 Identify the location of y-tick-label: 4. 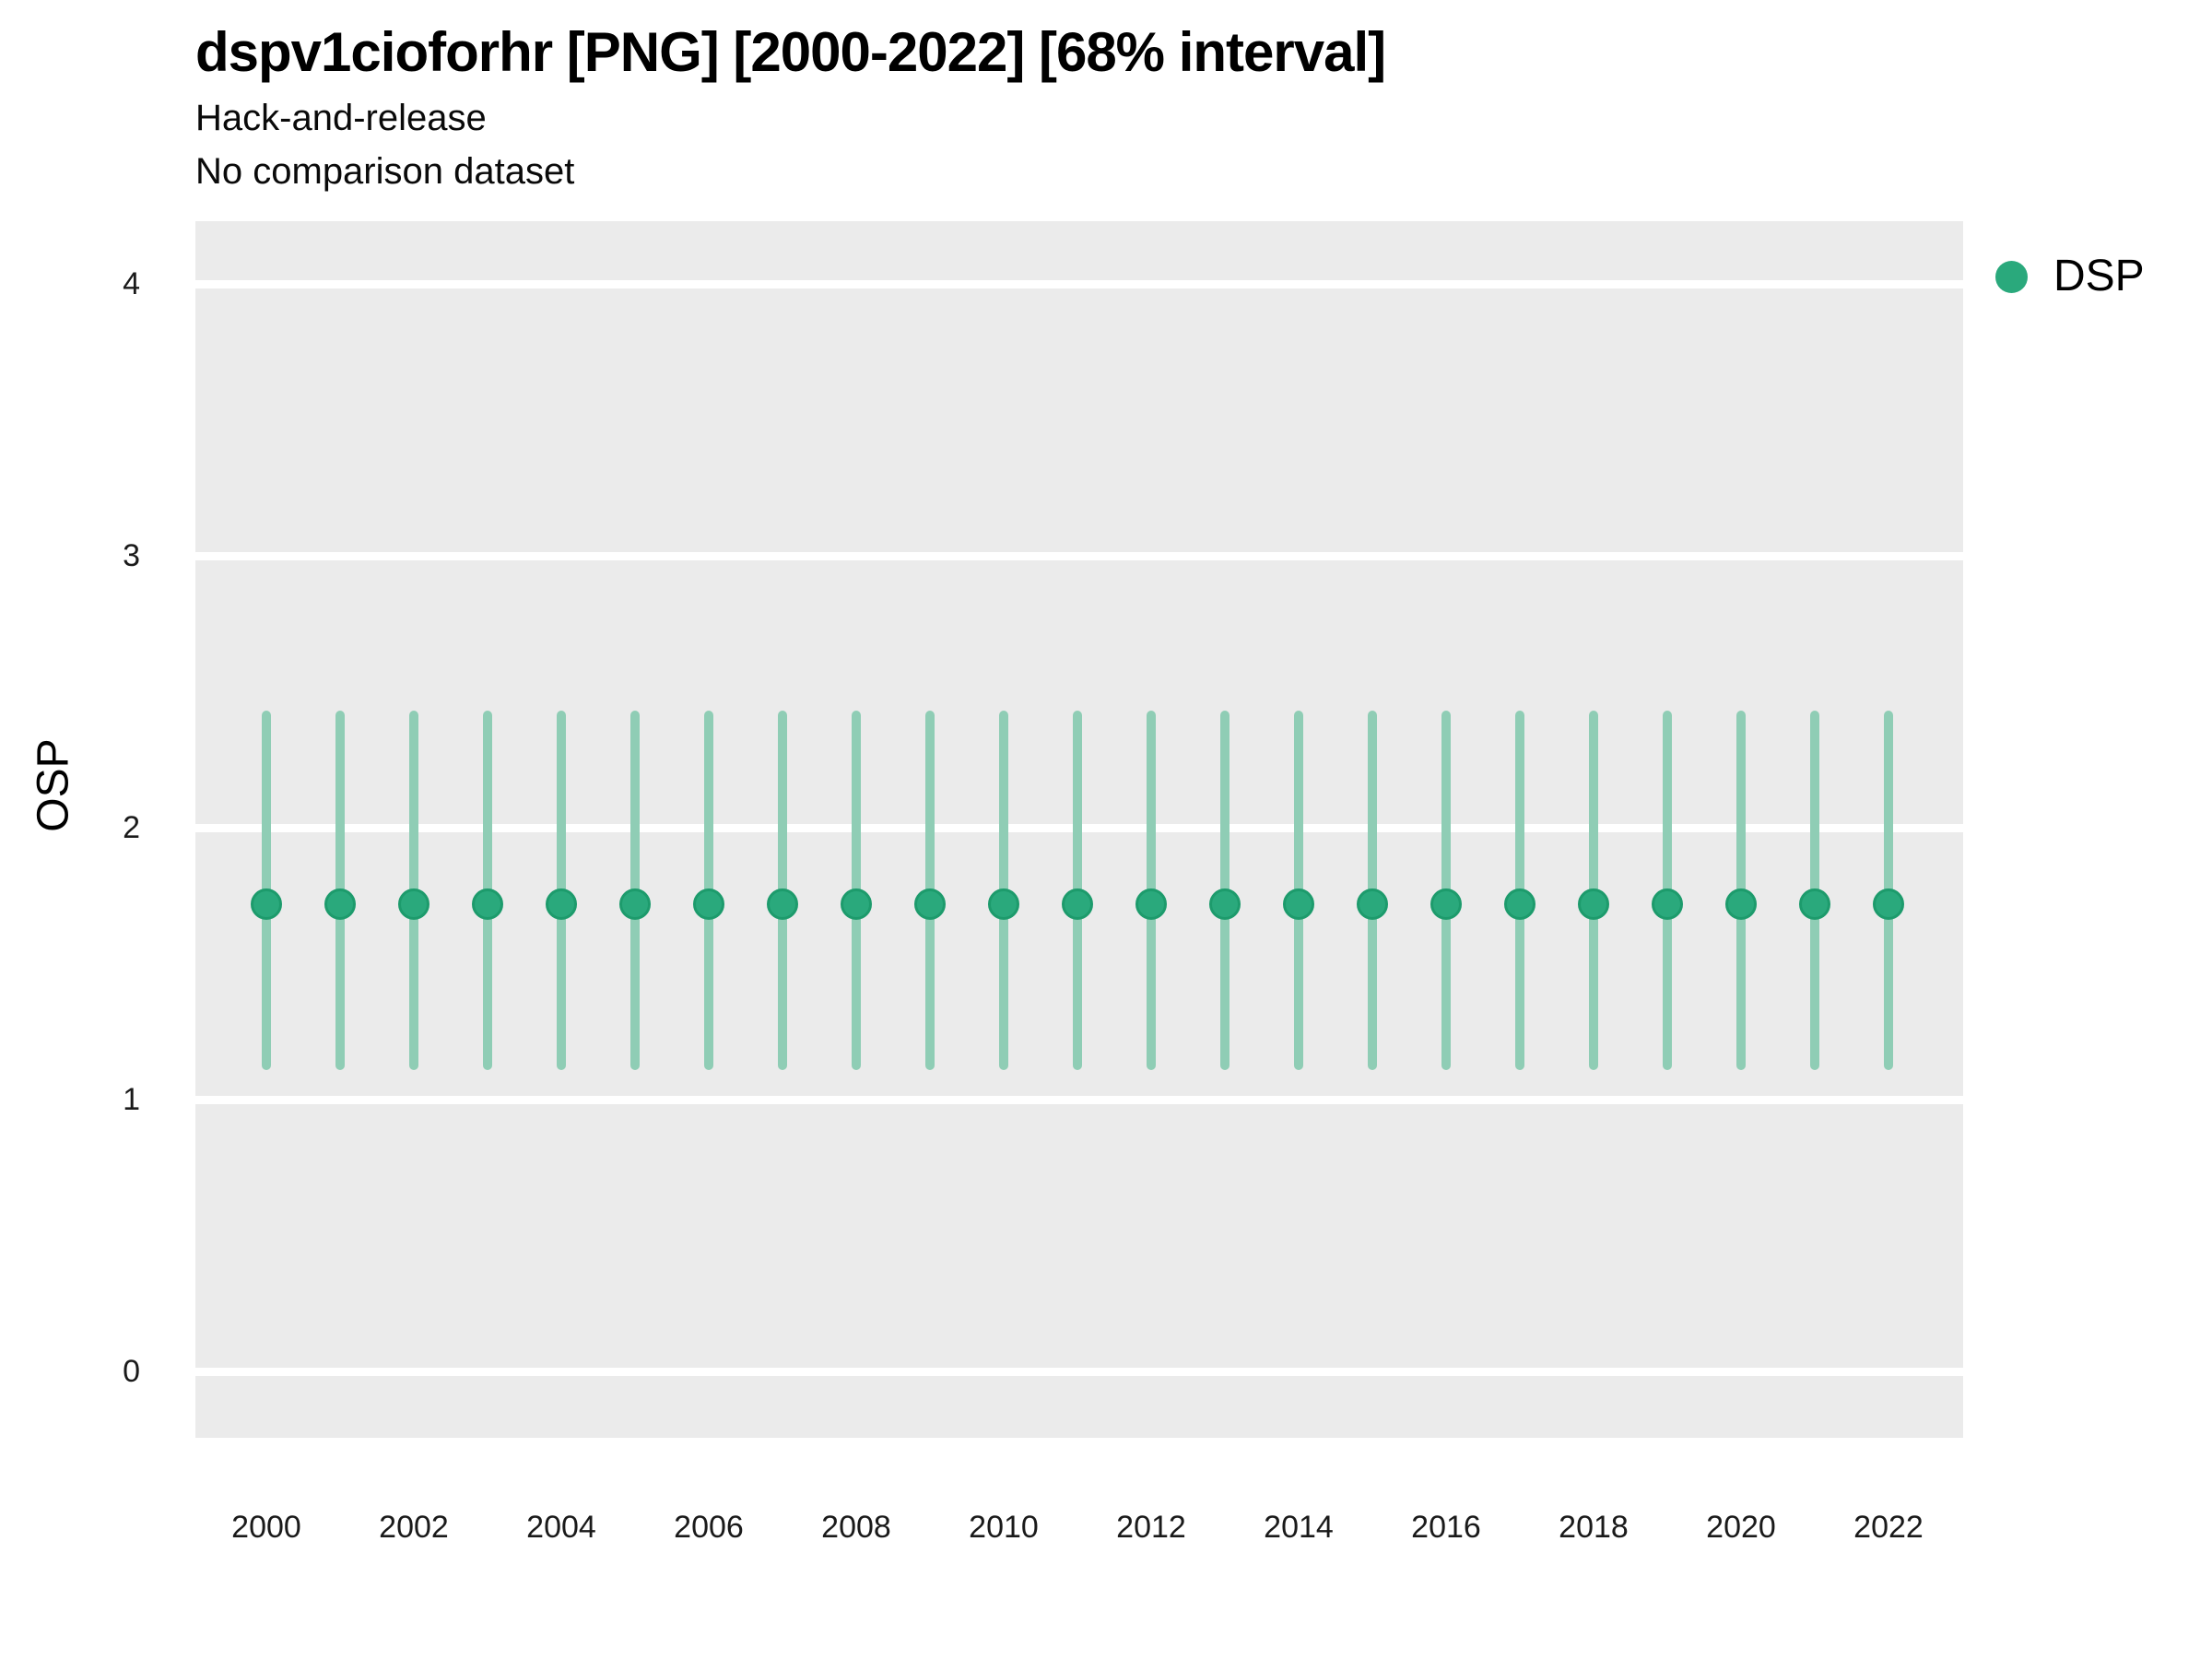
(131, 283).